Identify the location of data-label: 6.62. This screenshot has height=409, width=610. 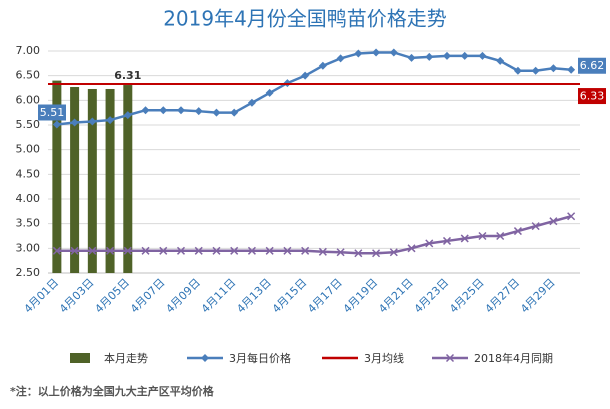
(592, 65).